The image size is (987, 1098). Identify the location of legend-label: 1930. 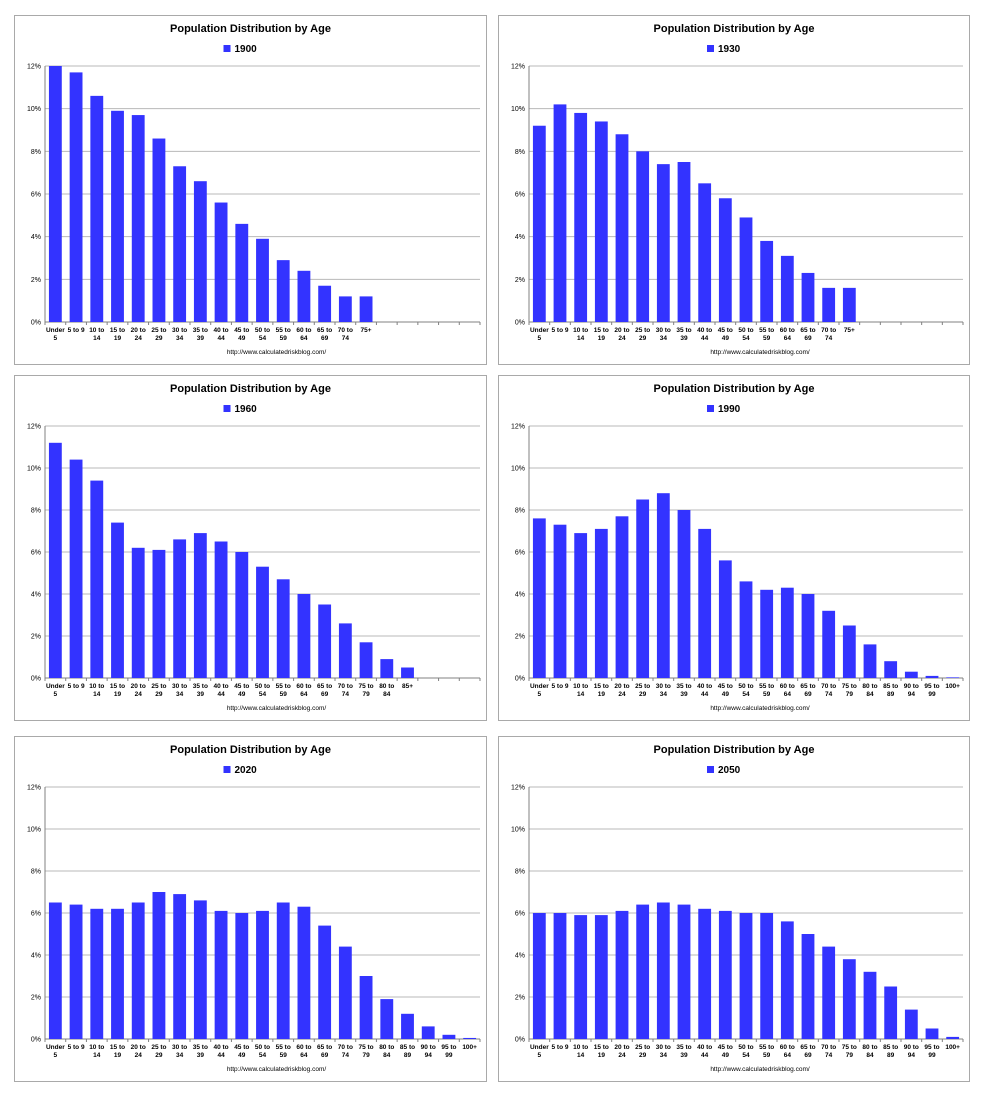
(729, 49).